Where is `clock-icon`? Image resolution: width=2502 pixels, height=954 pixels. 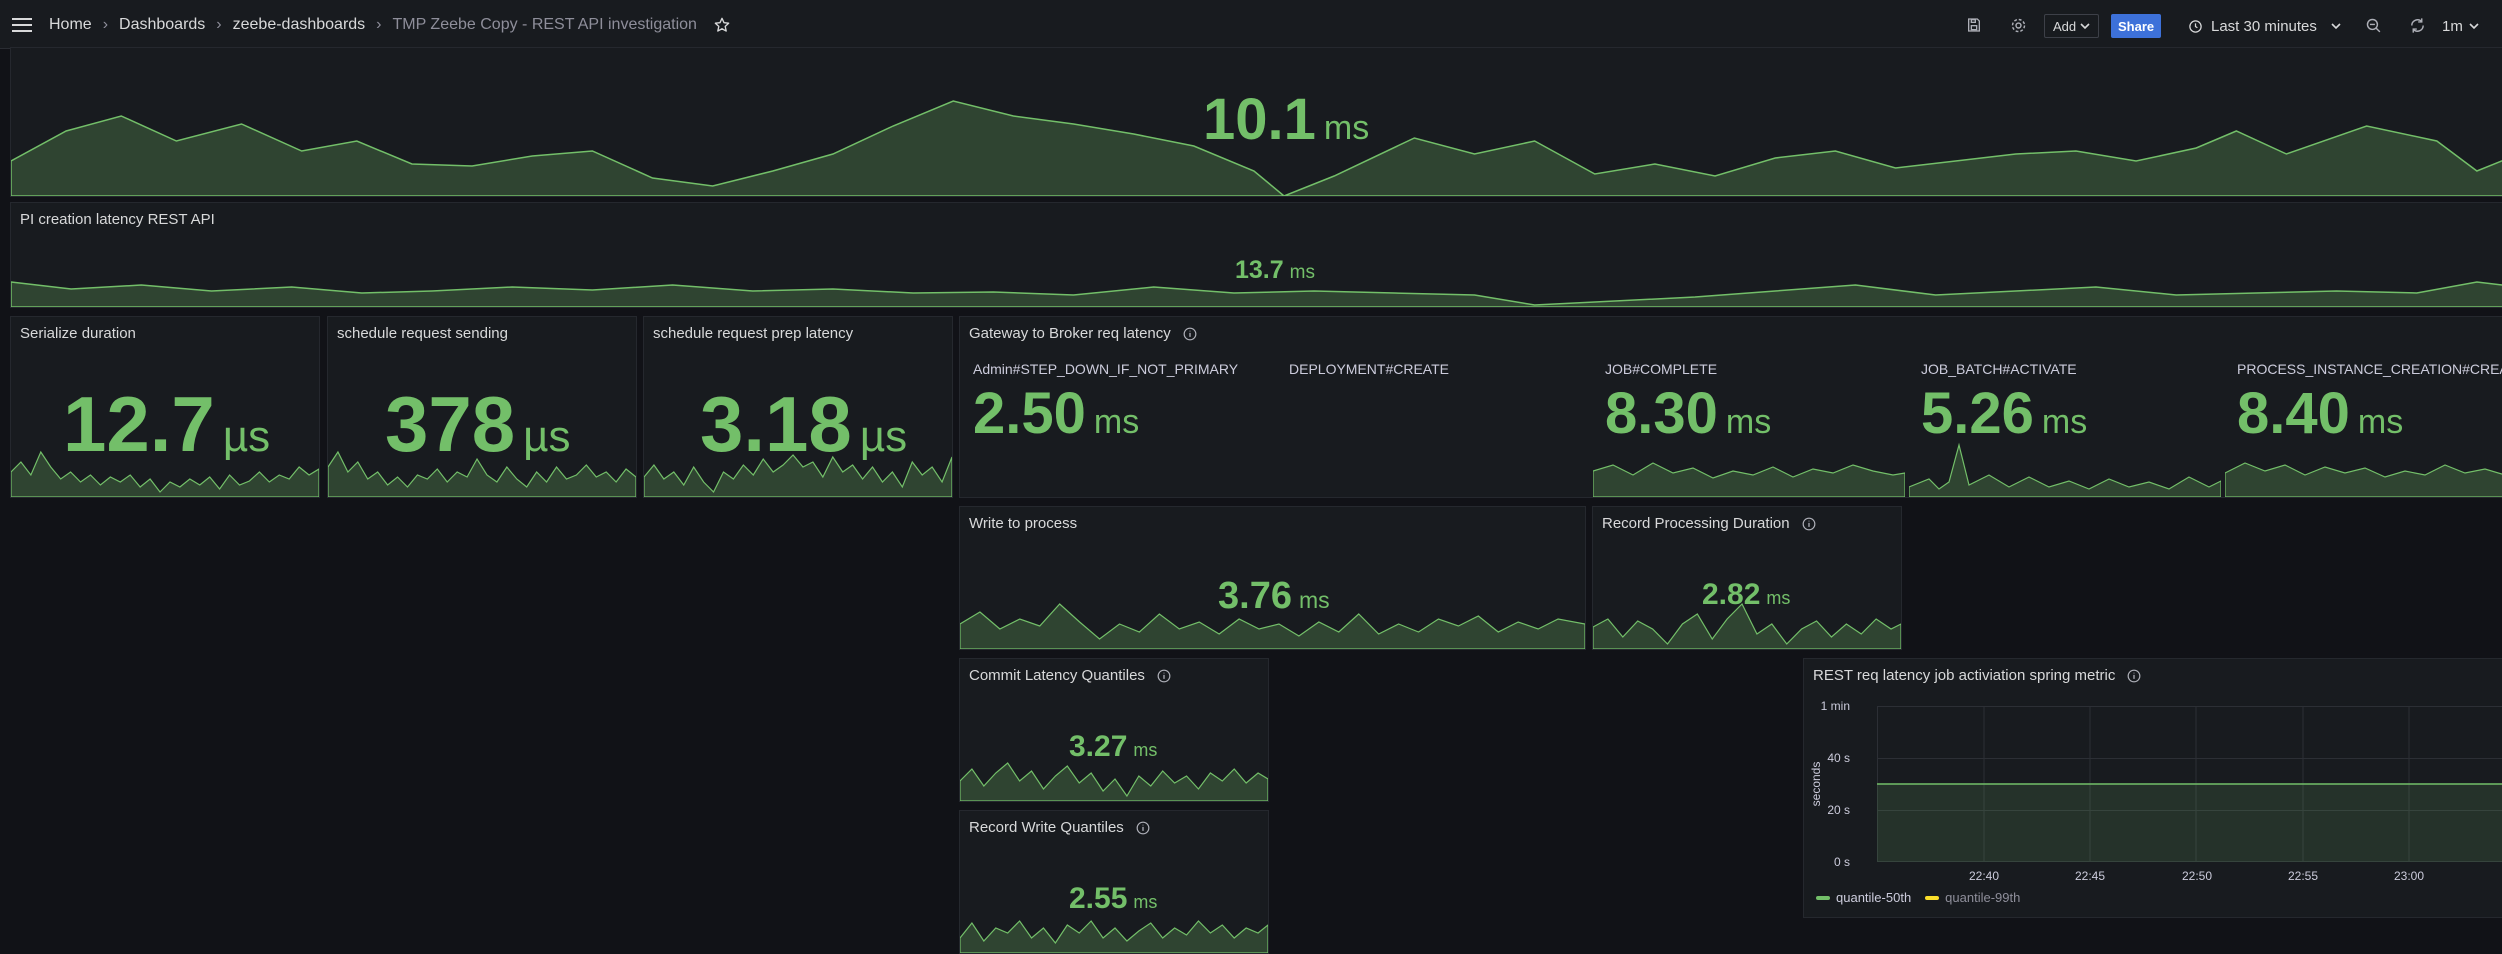
clock-icon is located at coordinates (2195, 26).